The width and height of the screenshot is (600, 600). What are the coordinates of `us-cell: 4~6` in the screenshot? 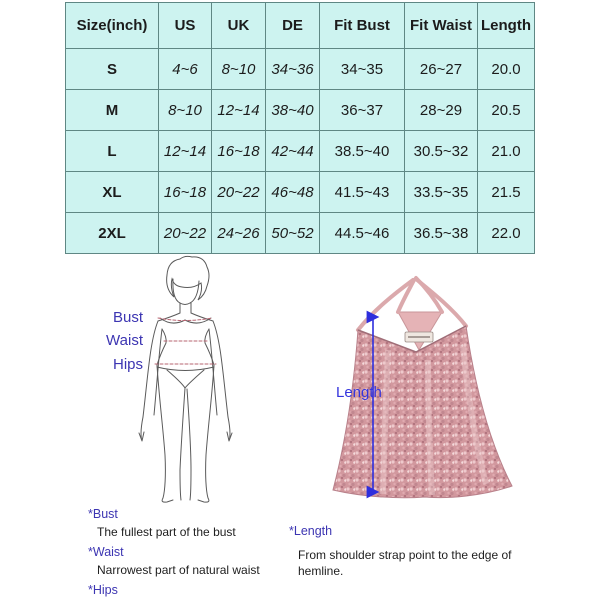 It's located at (185, 69).